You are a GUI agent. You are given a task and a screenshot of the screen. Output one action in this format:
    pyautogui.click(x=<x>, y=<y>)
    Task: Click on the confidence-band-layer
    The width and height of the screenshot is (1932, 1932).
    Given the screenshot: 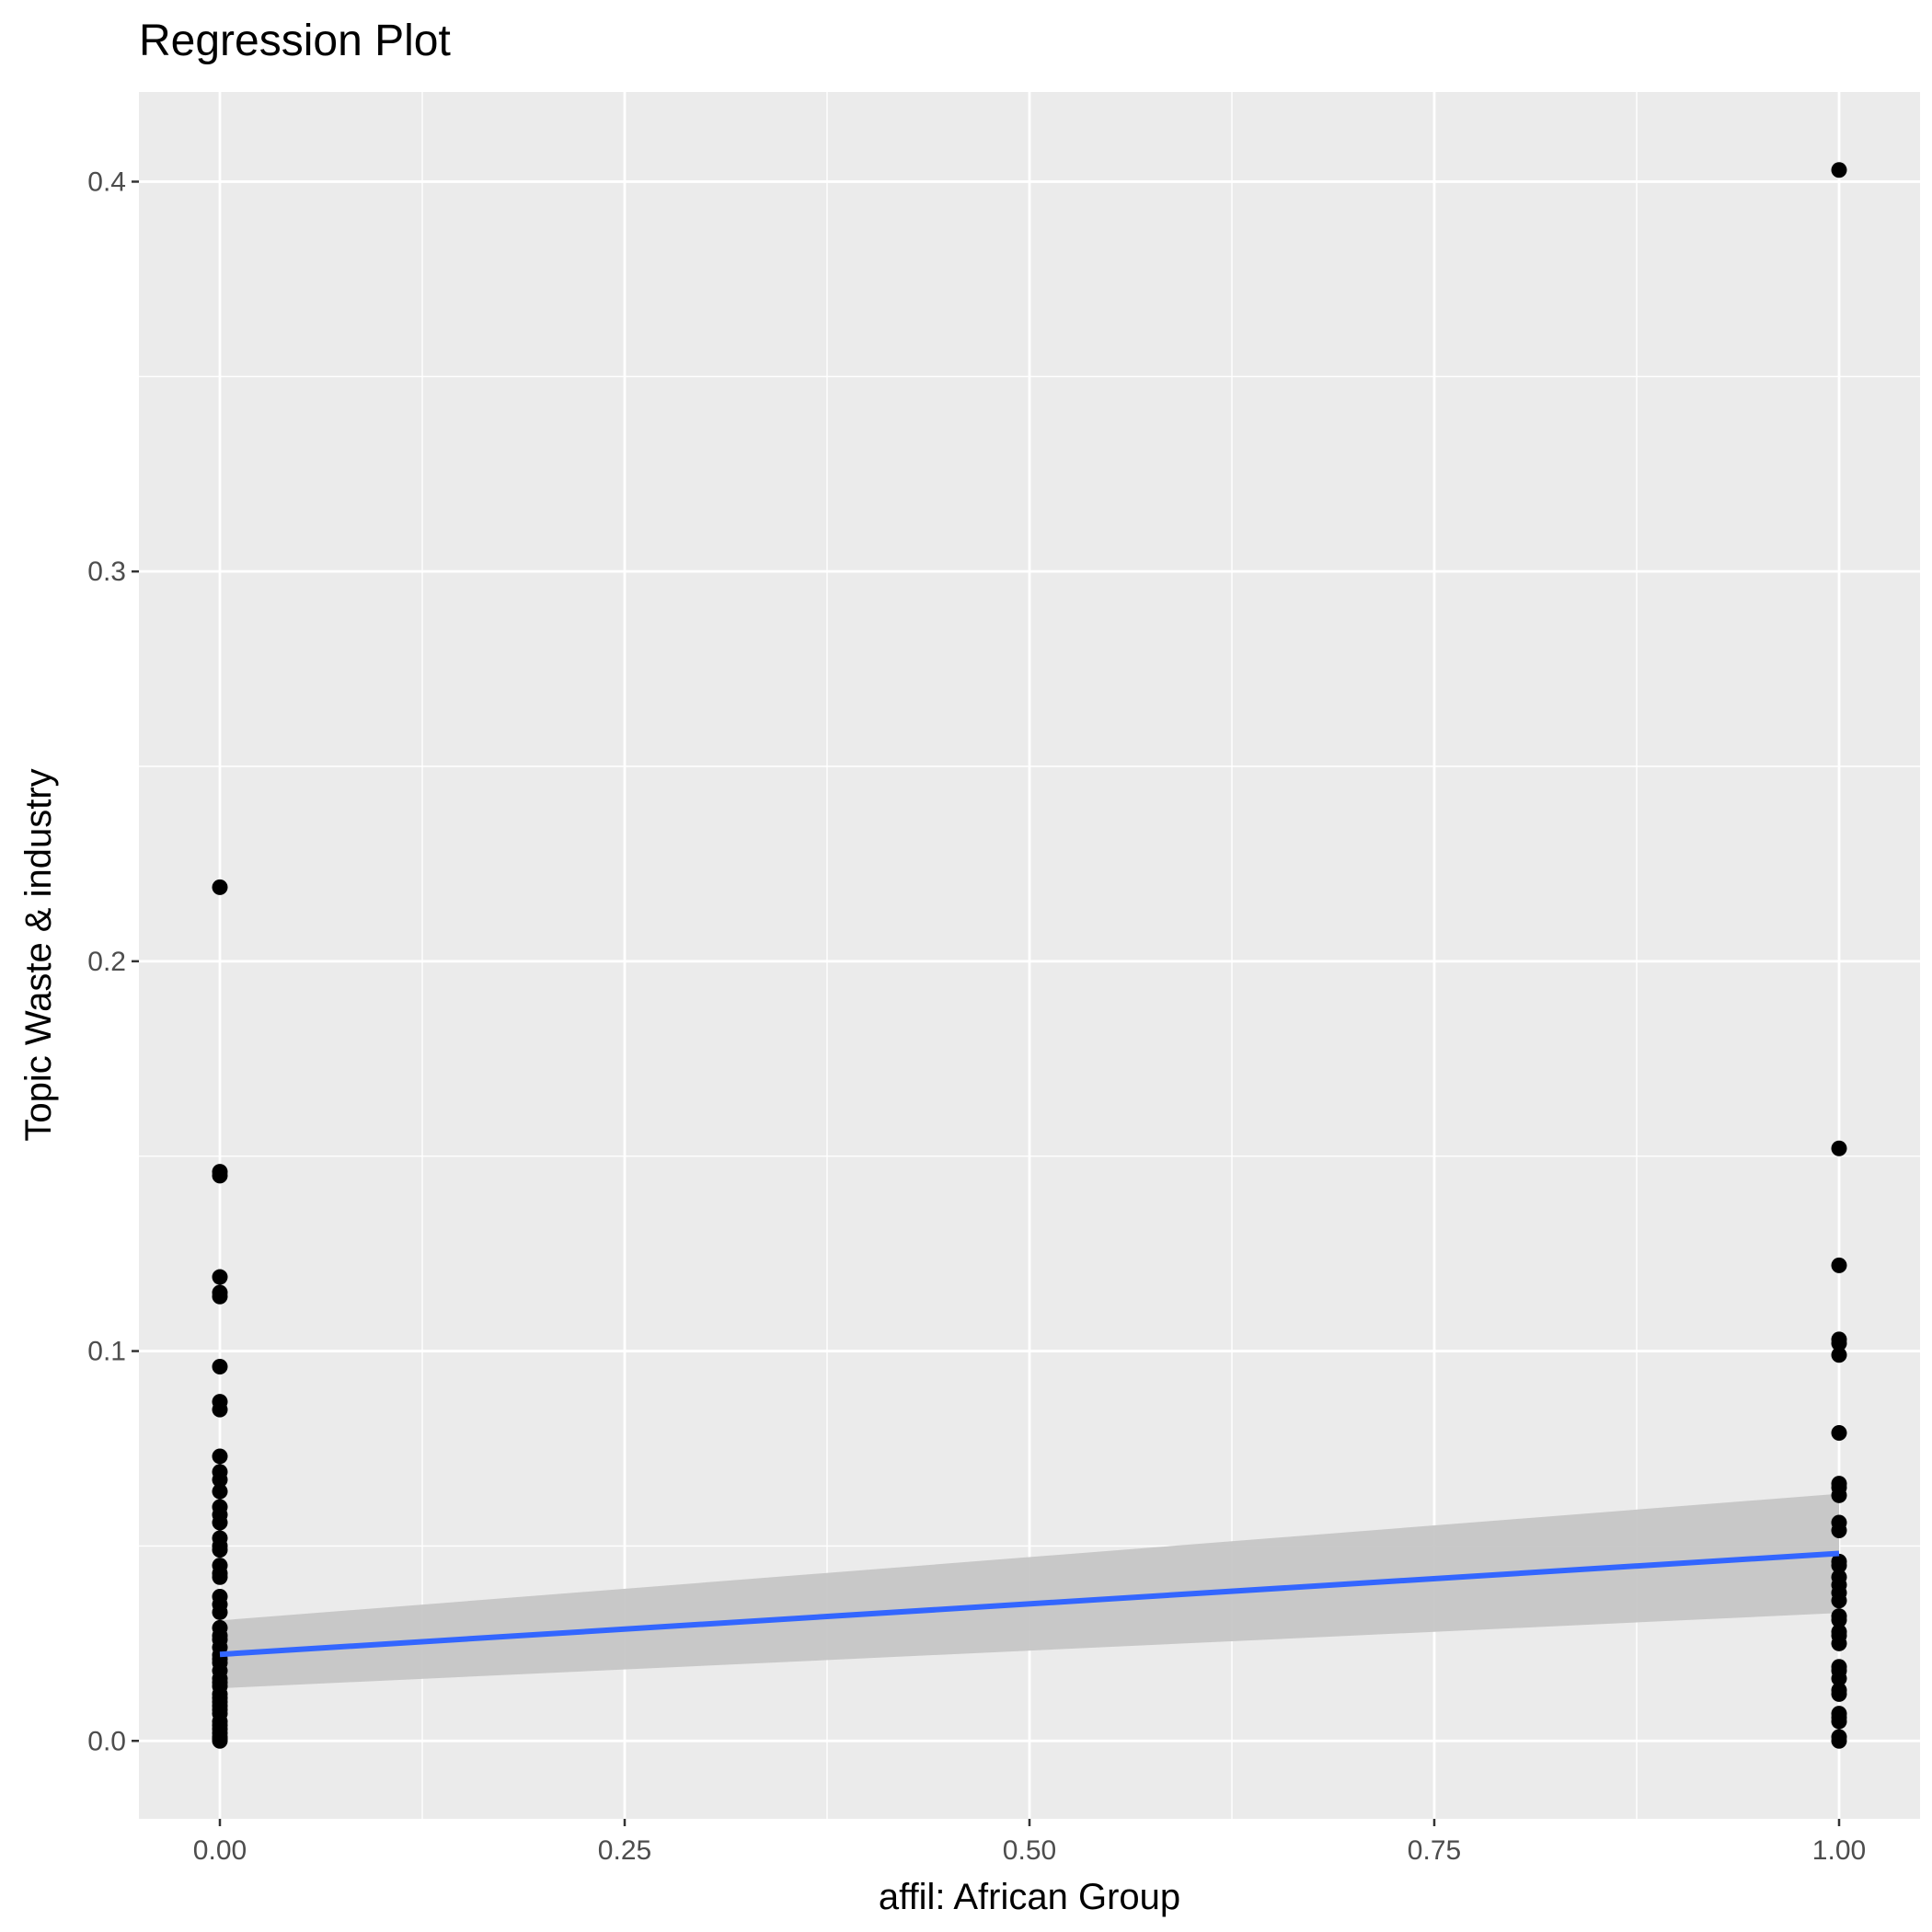 What is the action you would take?
    pyautogui.click(x=1029, y=1591)
    